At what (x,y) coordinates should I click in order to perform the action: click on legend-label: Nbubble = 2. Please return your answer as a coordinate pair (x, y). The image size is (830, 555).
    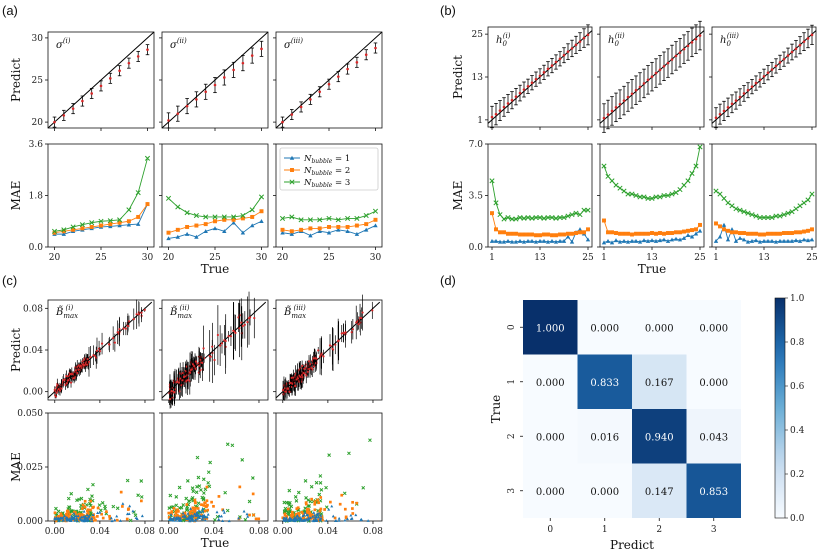
    Looking at the image, I should click on (326, 171).